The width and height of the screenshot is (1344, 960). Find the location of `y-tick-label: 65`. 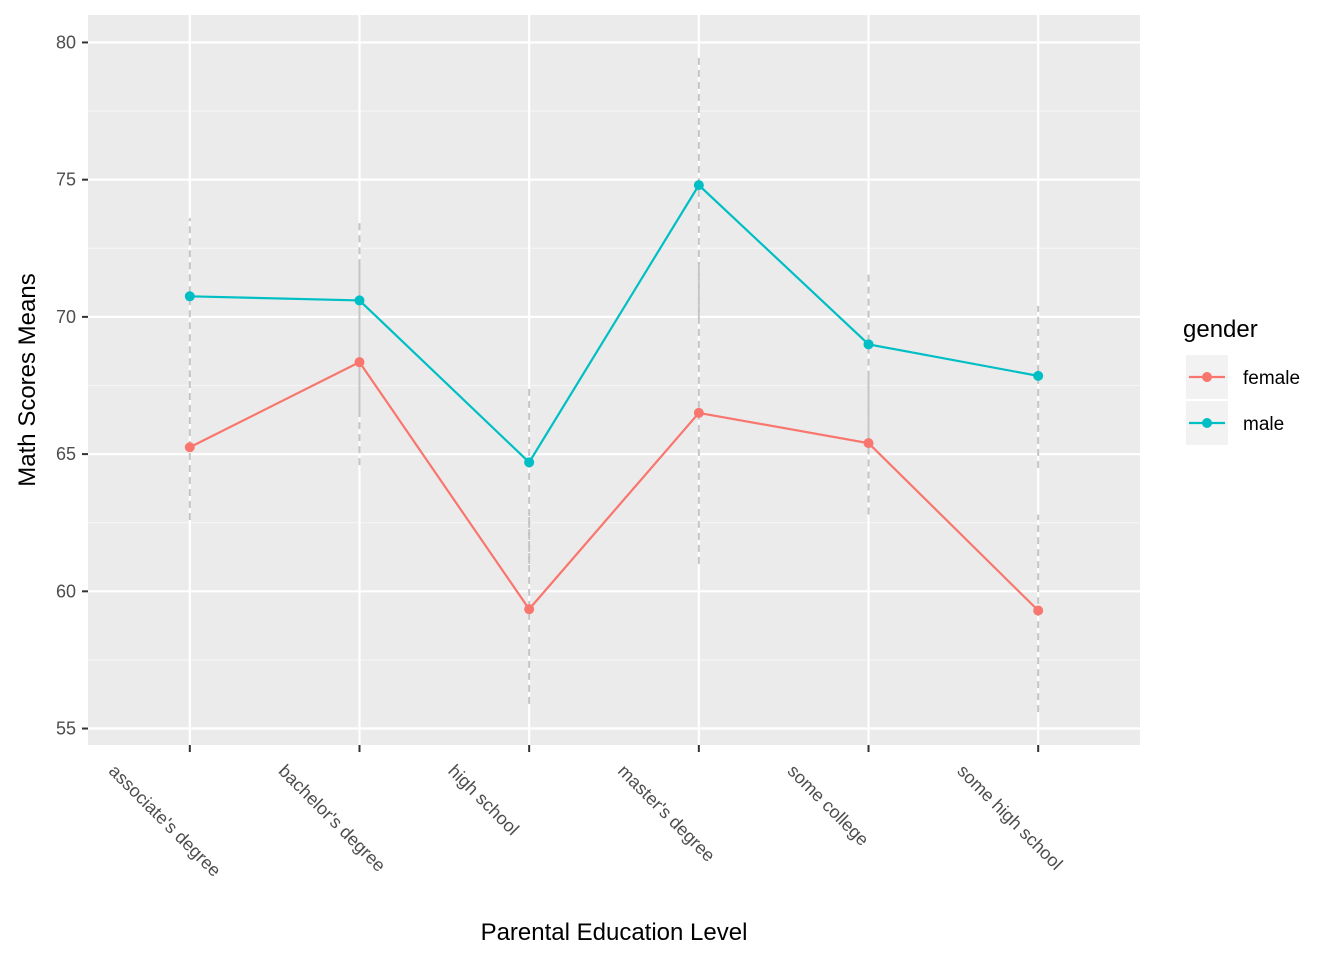

y-tick-label: 65 is located at coordinates (66, 454).